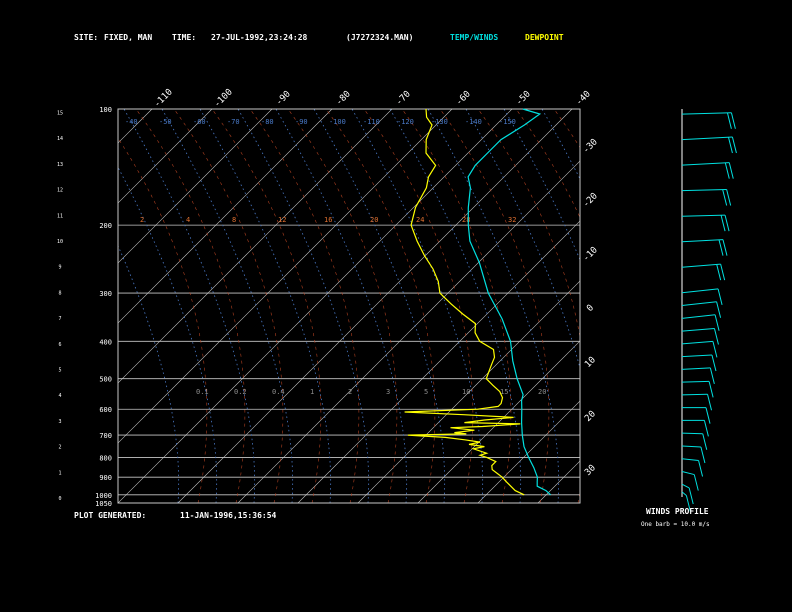 Image resolution: width=792 pixels, height=612 pixels. What do you see at coordinates (105, 110) in the screenshot?
I see `pressure-tick-label: 100` at bounding box center [105, 110].